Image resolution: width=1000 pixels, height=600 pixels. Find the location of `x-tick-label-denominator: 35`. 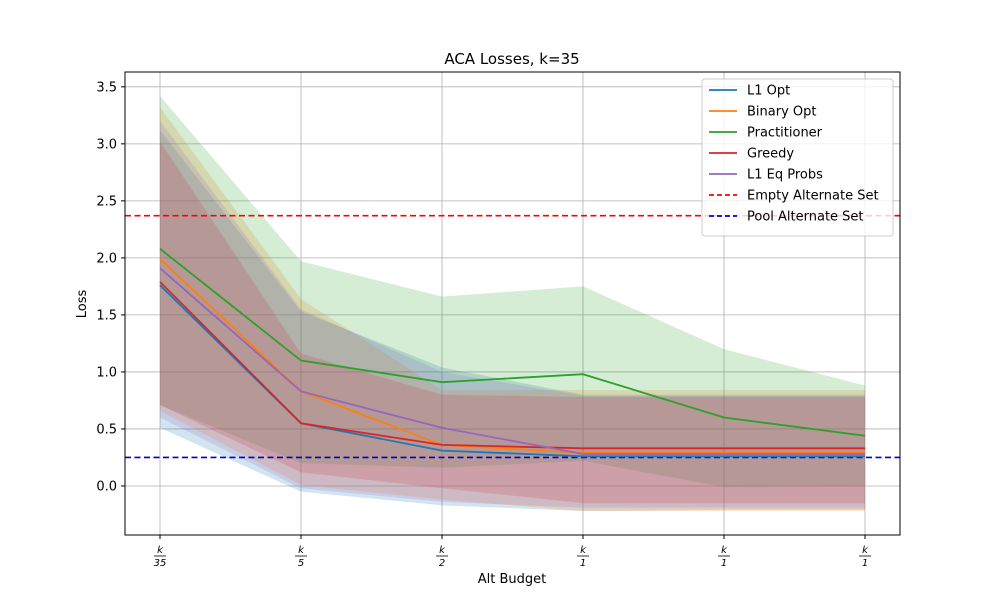

x-tick-label-denominator: 35 is located at coordinates (160, 563).